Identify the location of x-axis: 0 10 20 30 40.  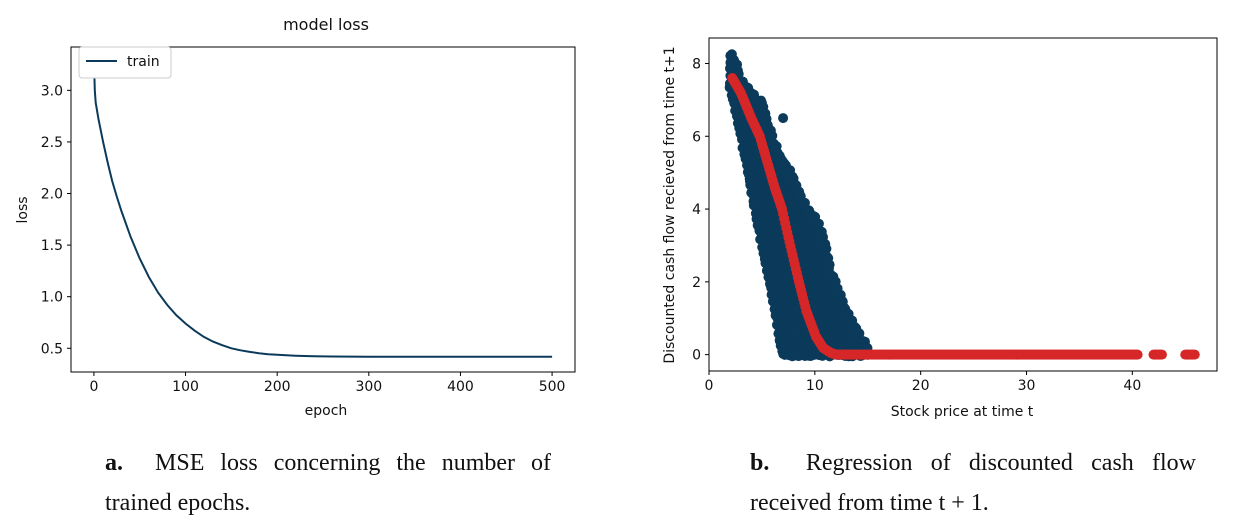
(923, 382).